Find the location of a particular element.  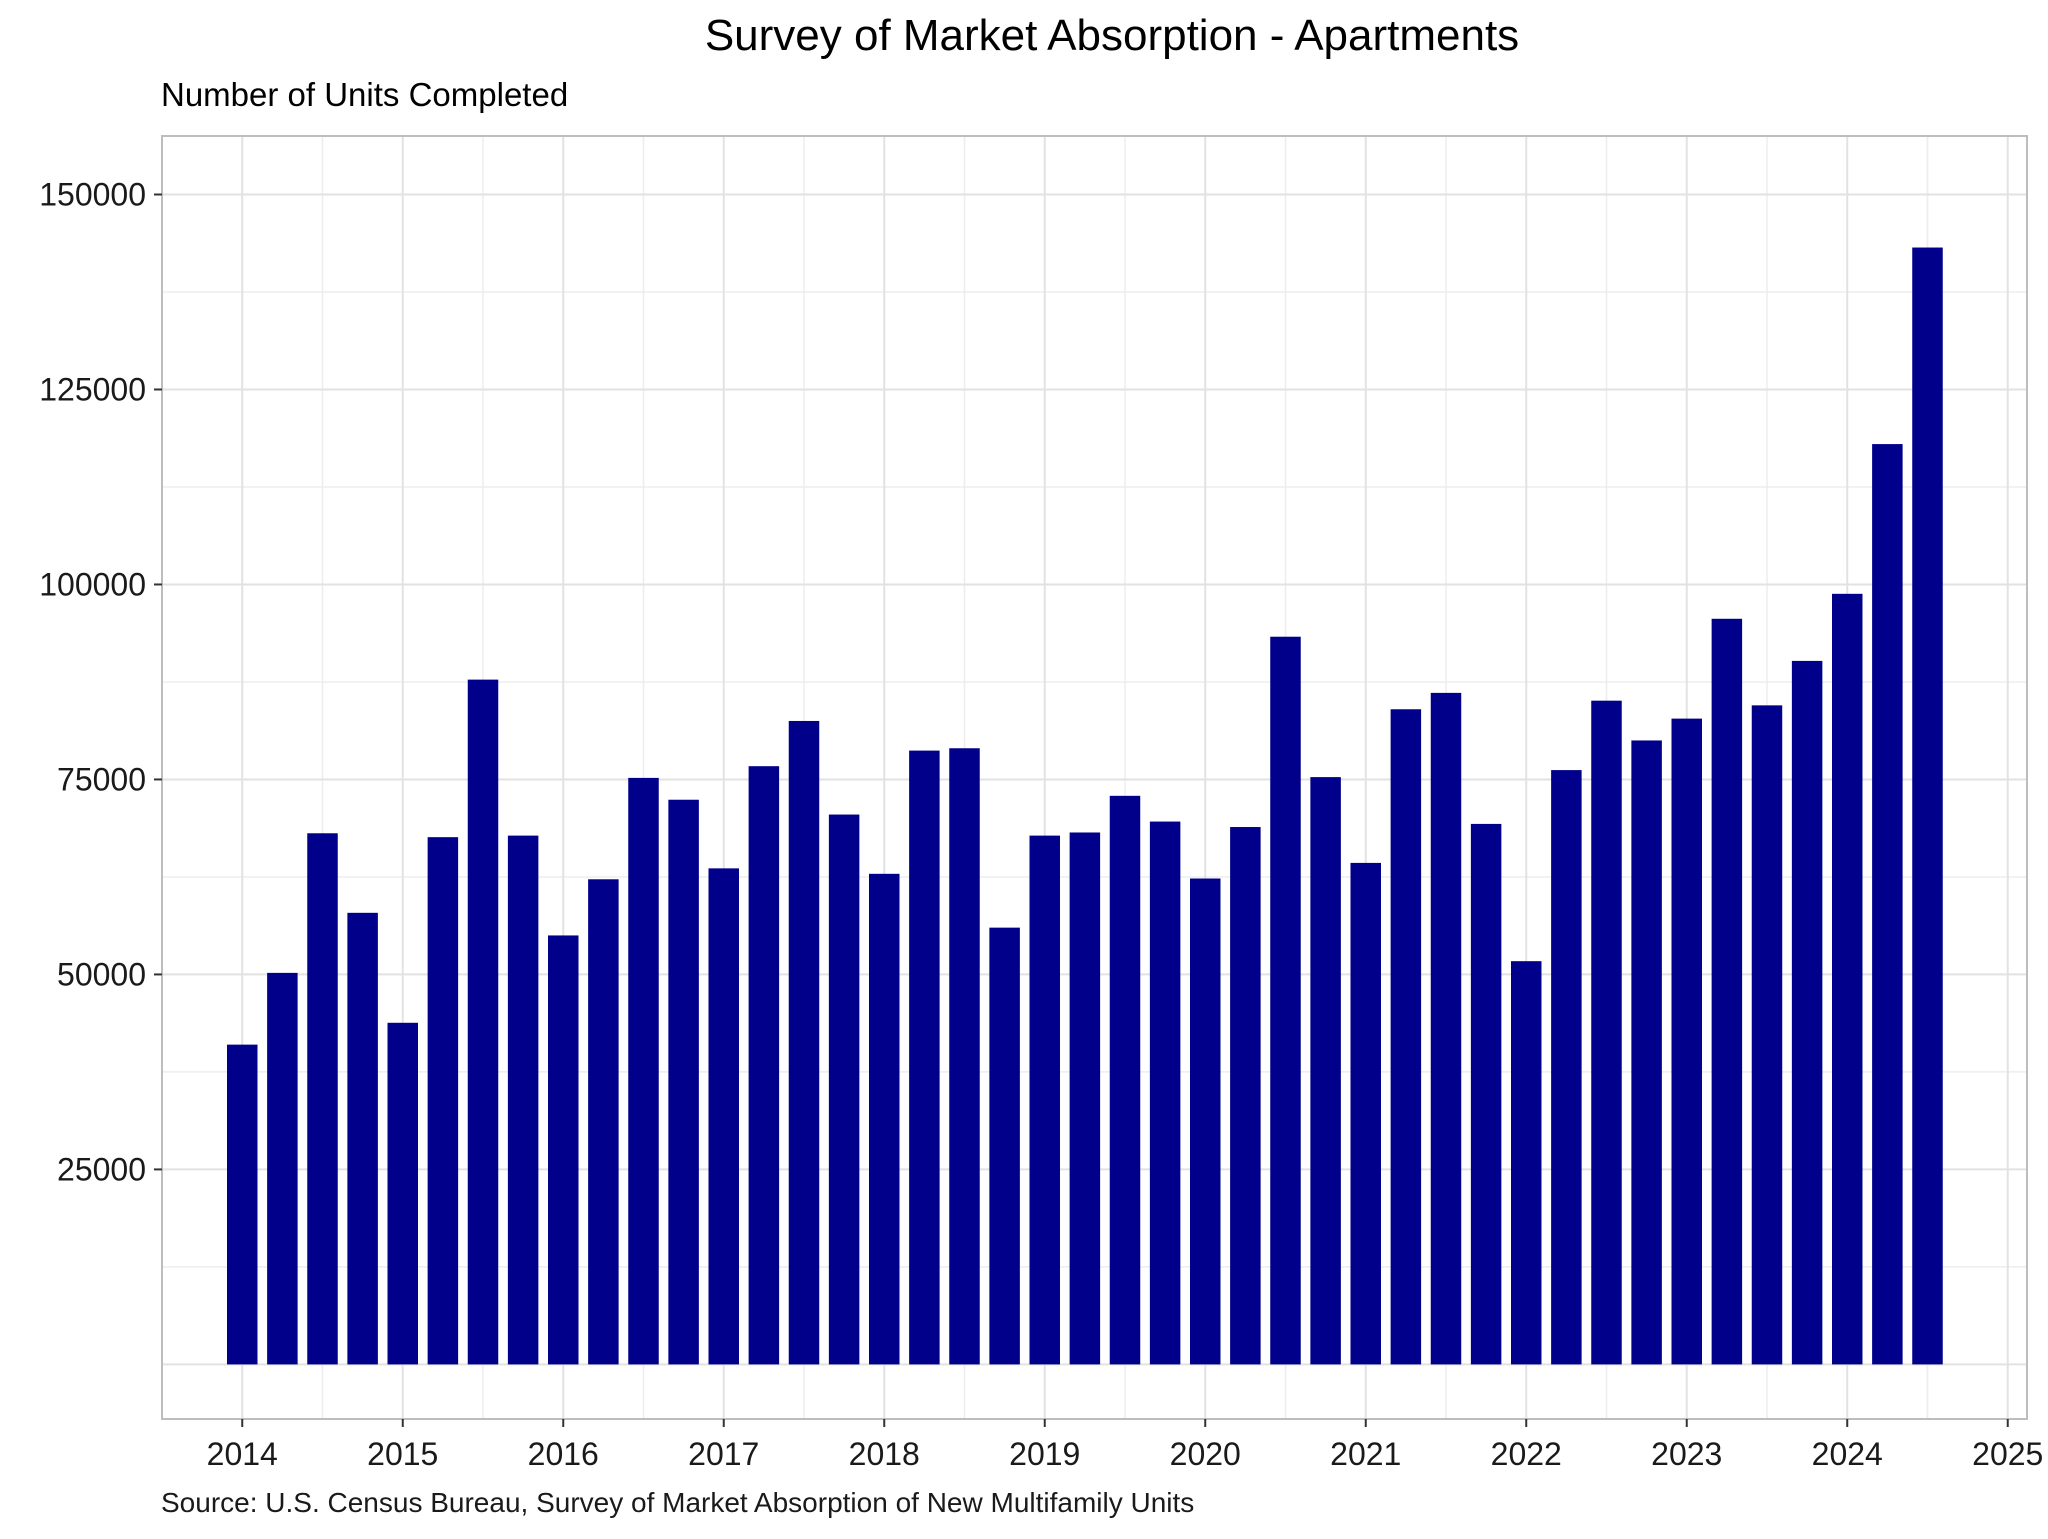

x-tick-label: 2019 is located at coordinates (1044, 1454).